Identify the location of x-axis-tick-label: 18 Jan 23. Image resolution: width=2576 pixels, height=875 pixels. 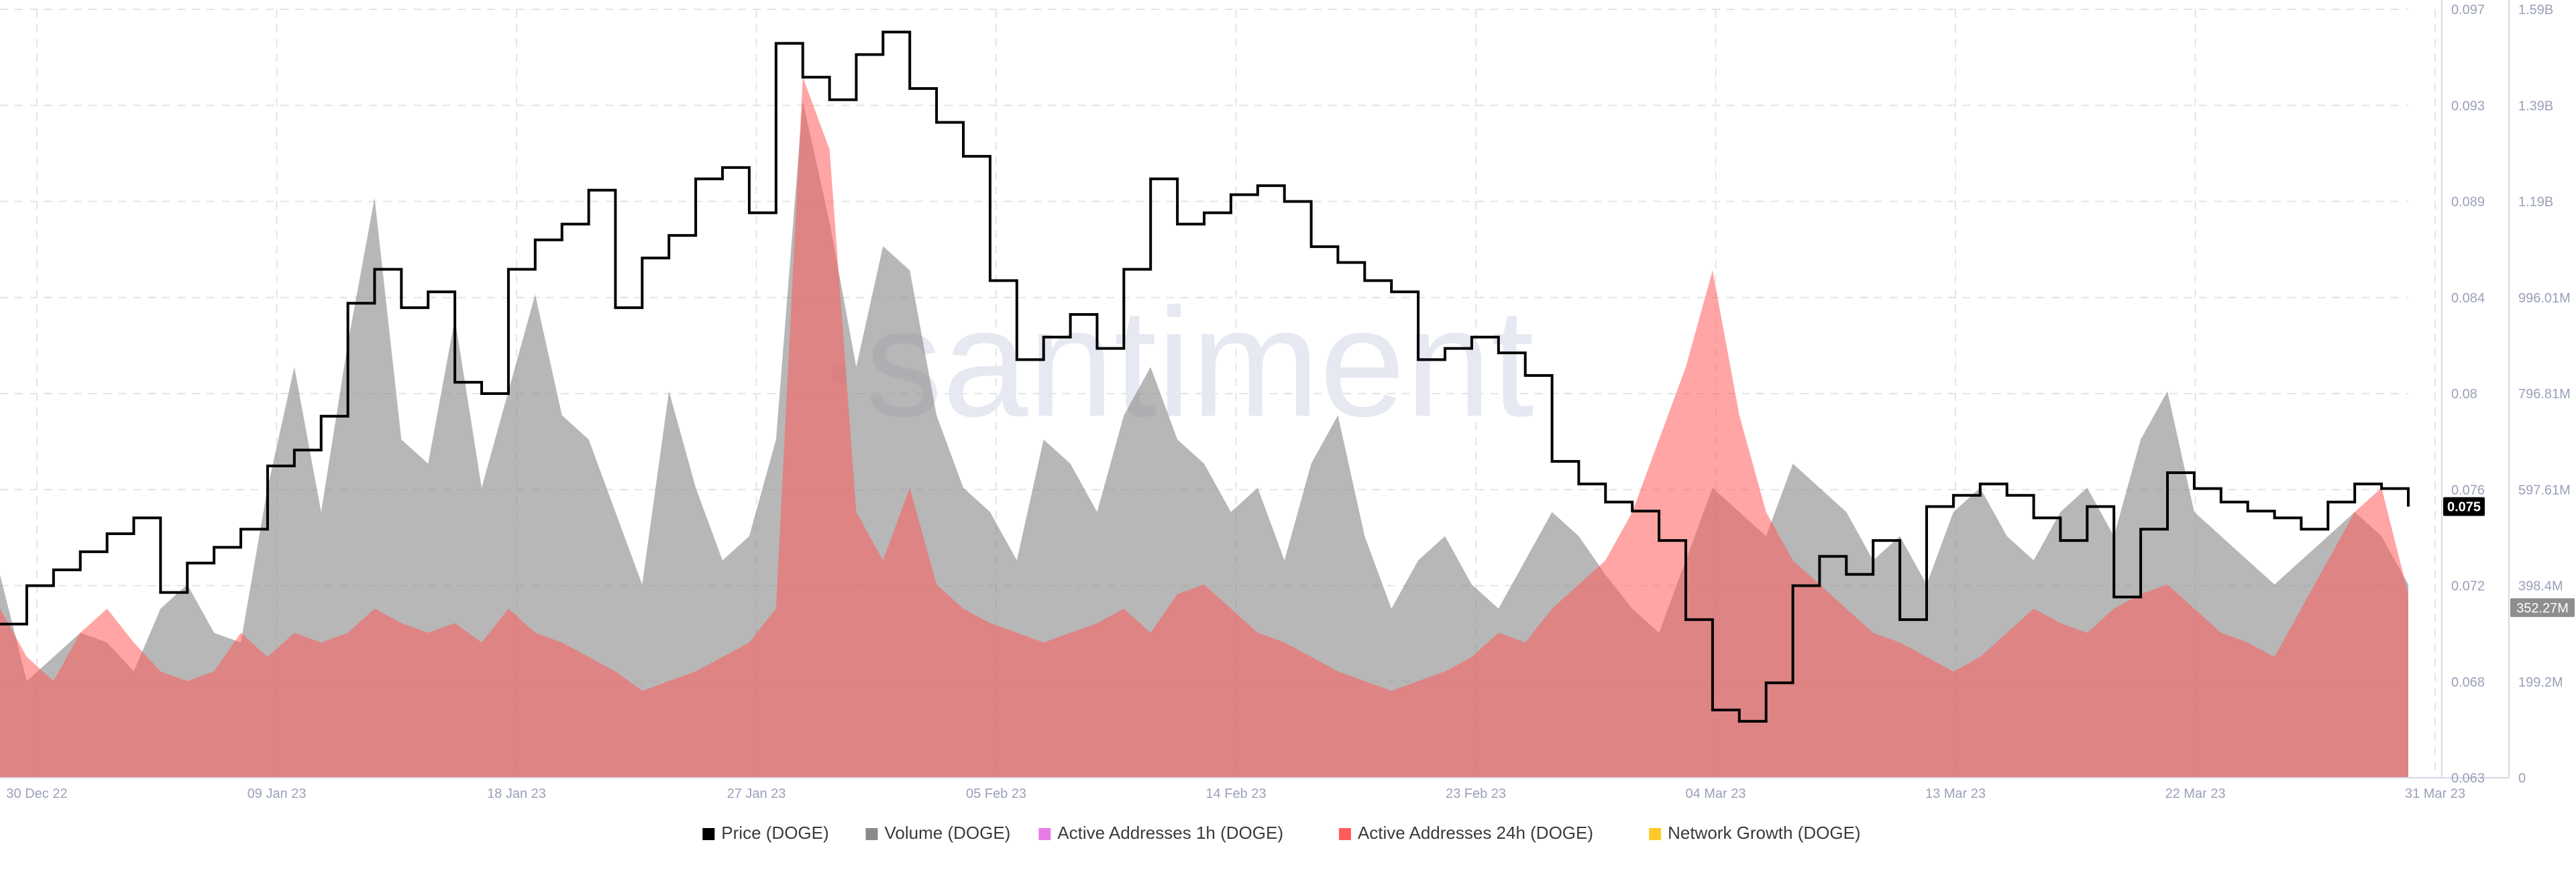
(516, 793).